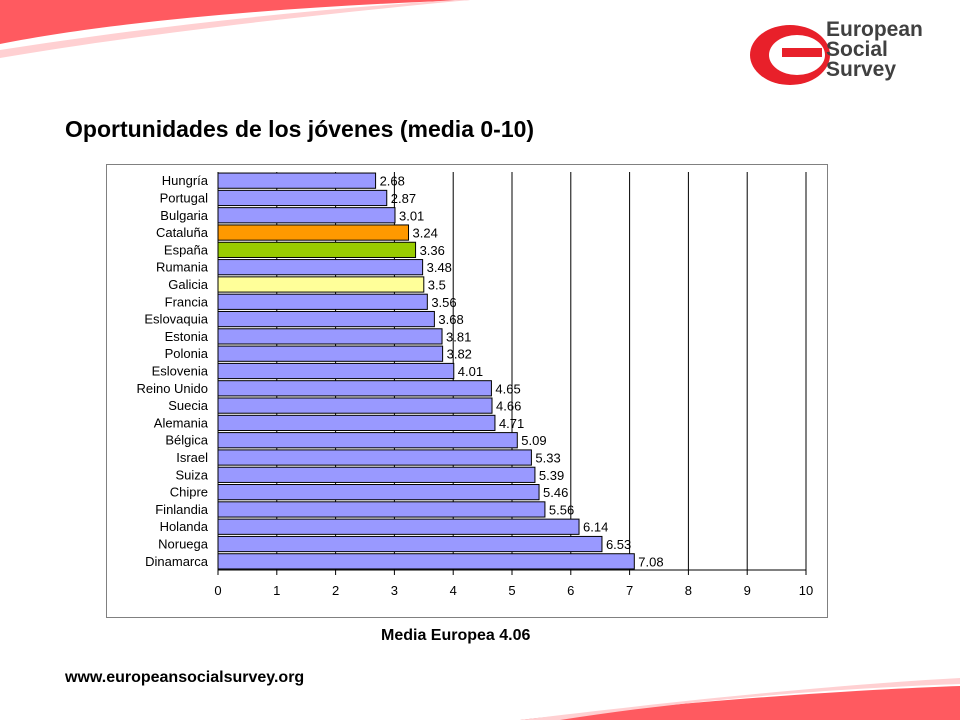 This screenshot has height=720, width=960. What do you see at coordinates (188, 405) in the screenshot?
I see `category-label: Suecia` at bounding box center [188, 405].